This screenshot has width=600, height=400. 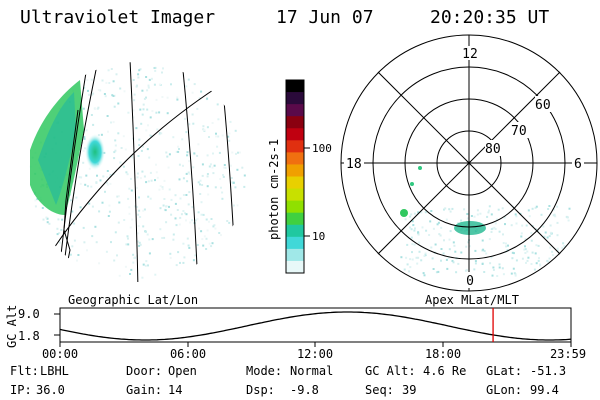 I want to click on info-glon-key: GLon:, so click(x=504, y=390).